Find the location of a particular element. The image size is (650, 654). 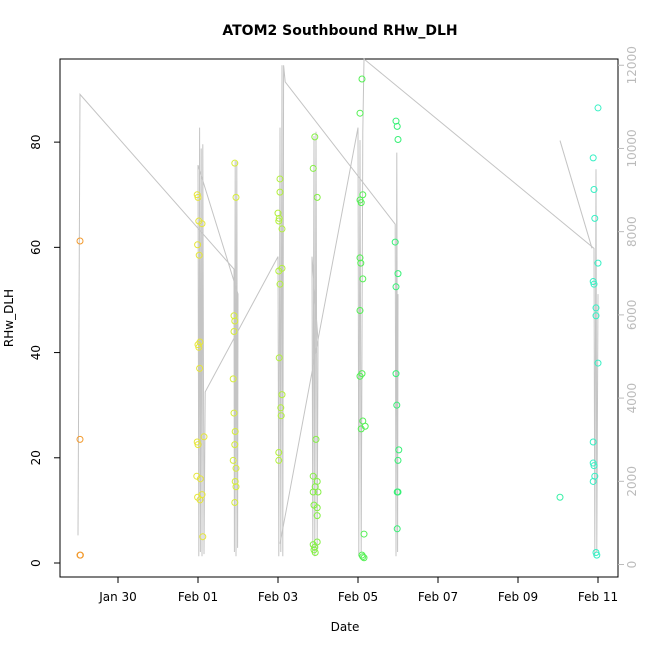

chart-title: ATOM2 Southbound RHw_DLH is located at coordinates (339, 31).